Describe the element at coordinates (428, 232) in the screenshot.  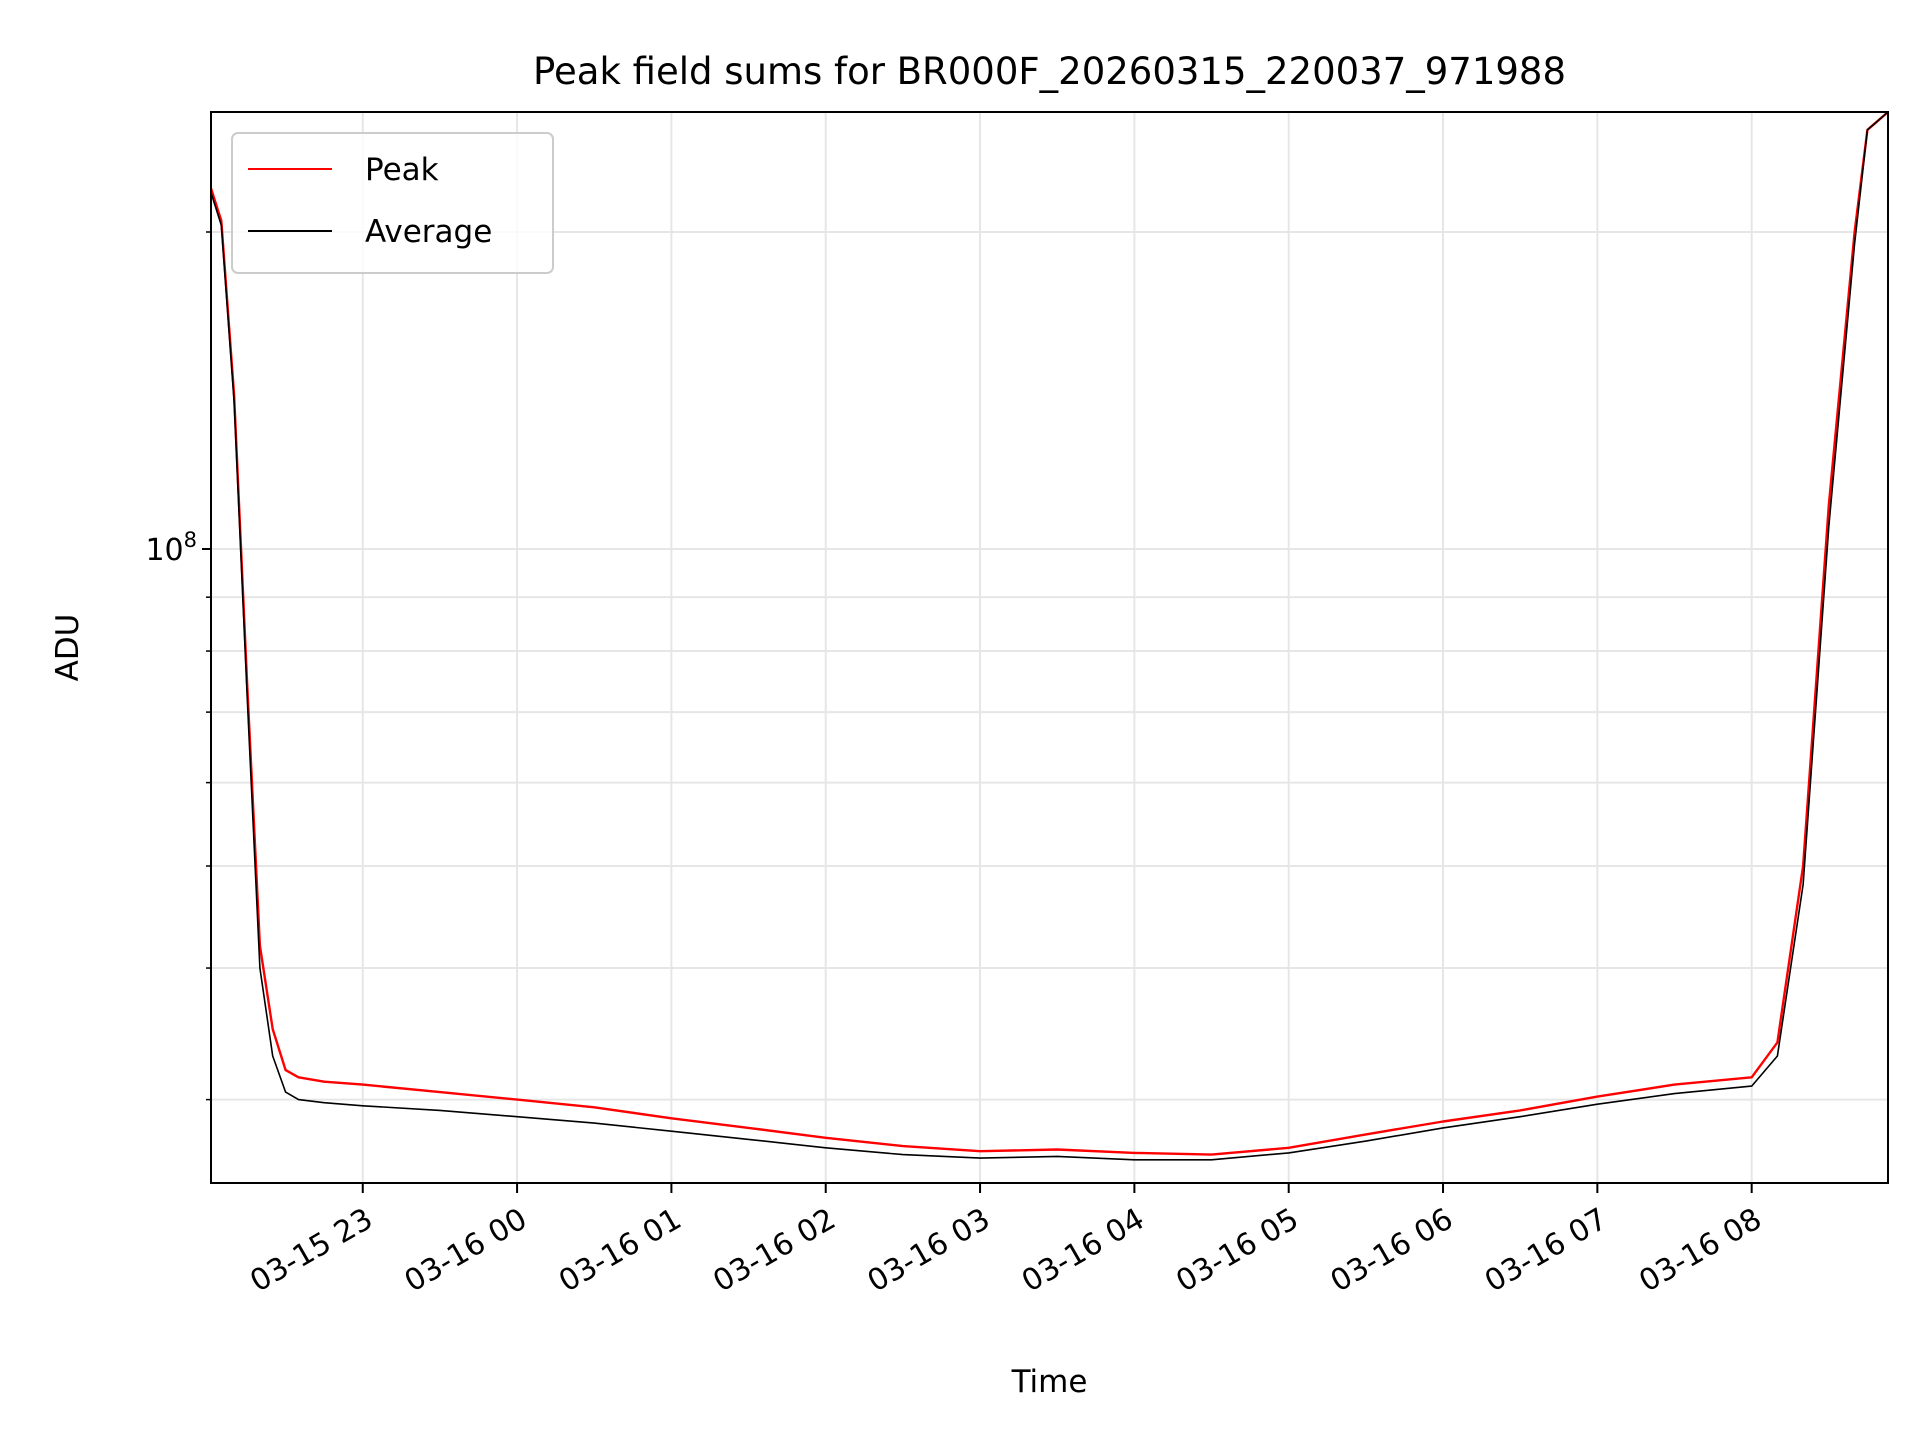
I see `legend-label-average: Average` at that location.